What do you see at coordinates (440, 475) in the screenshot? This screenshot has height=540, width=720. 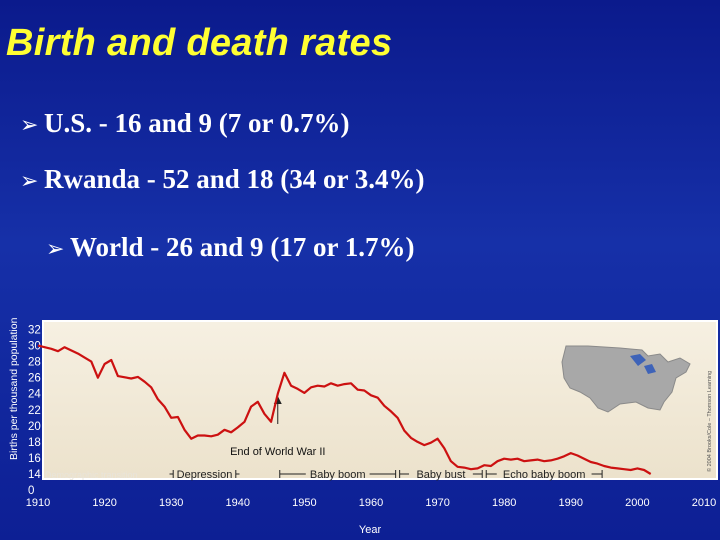 I see `period-label: Baby bust` at bounding box center [440, 475].